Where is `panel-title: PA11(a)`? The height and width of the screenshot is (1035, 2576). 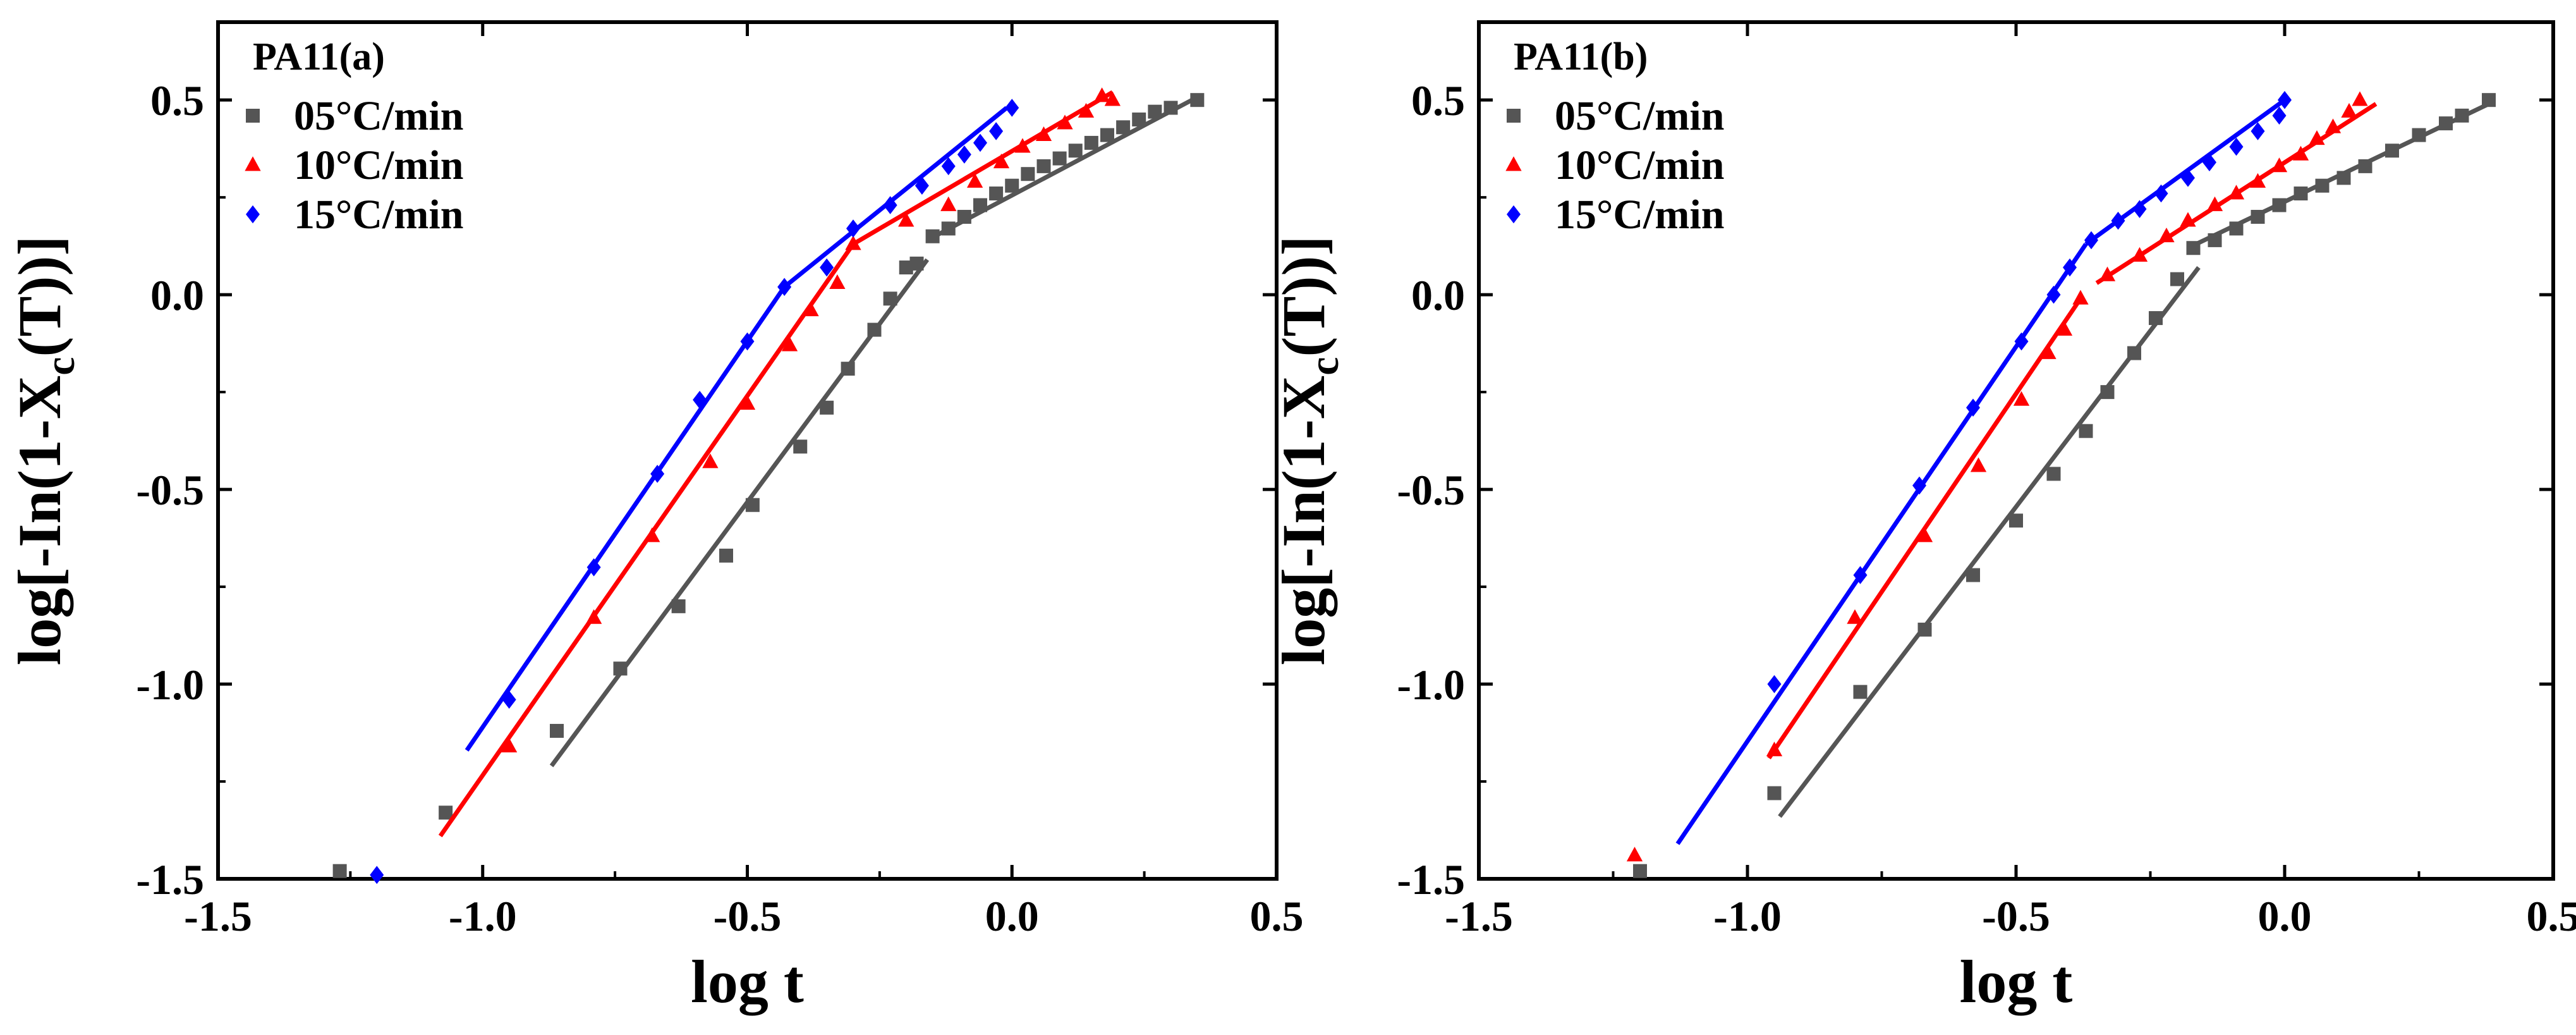 panel-title: PA11(a) is located at coordinates (319, 56).